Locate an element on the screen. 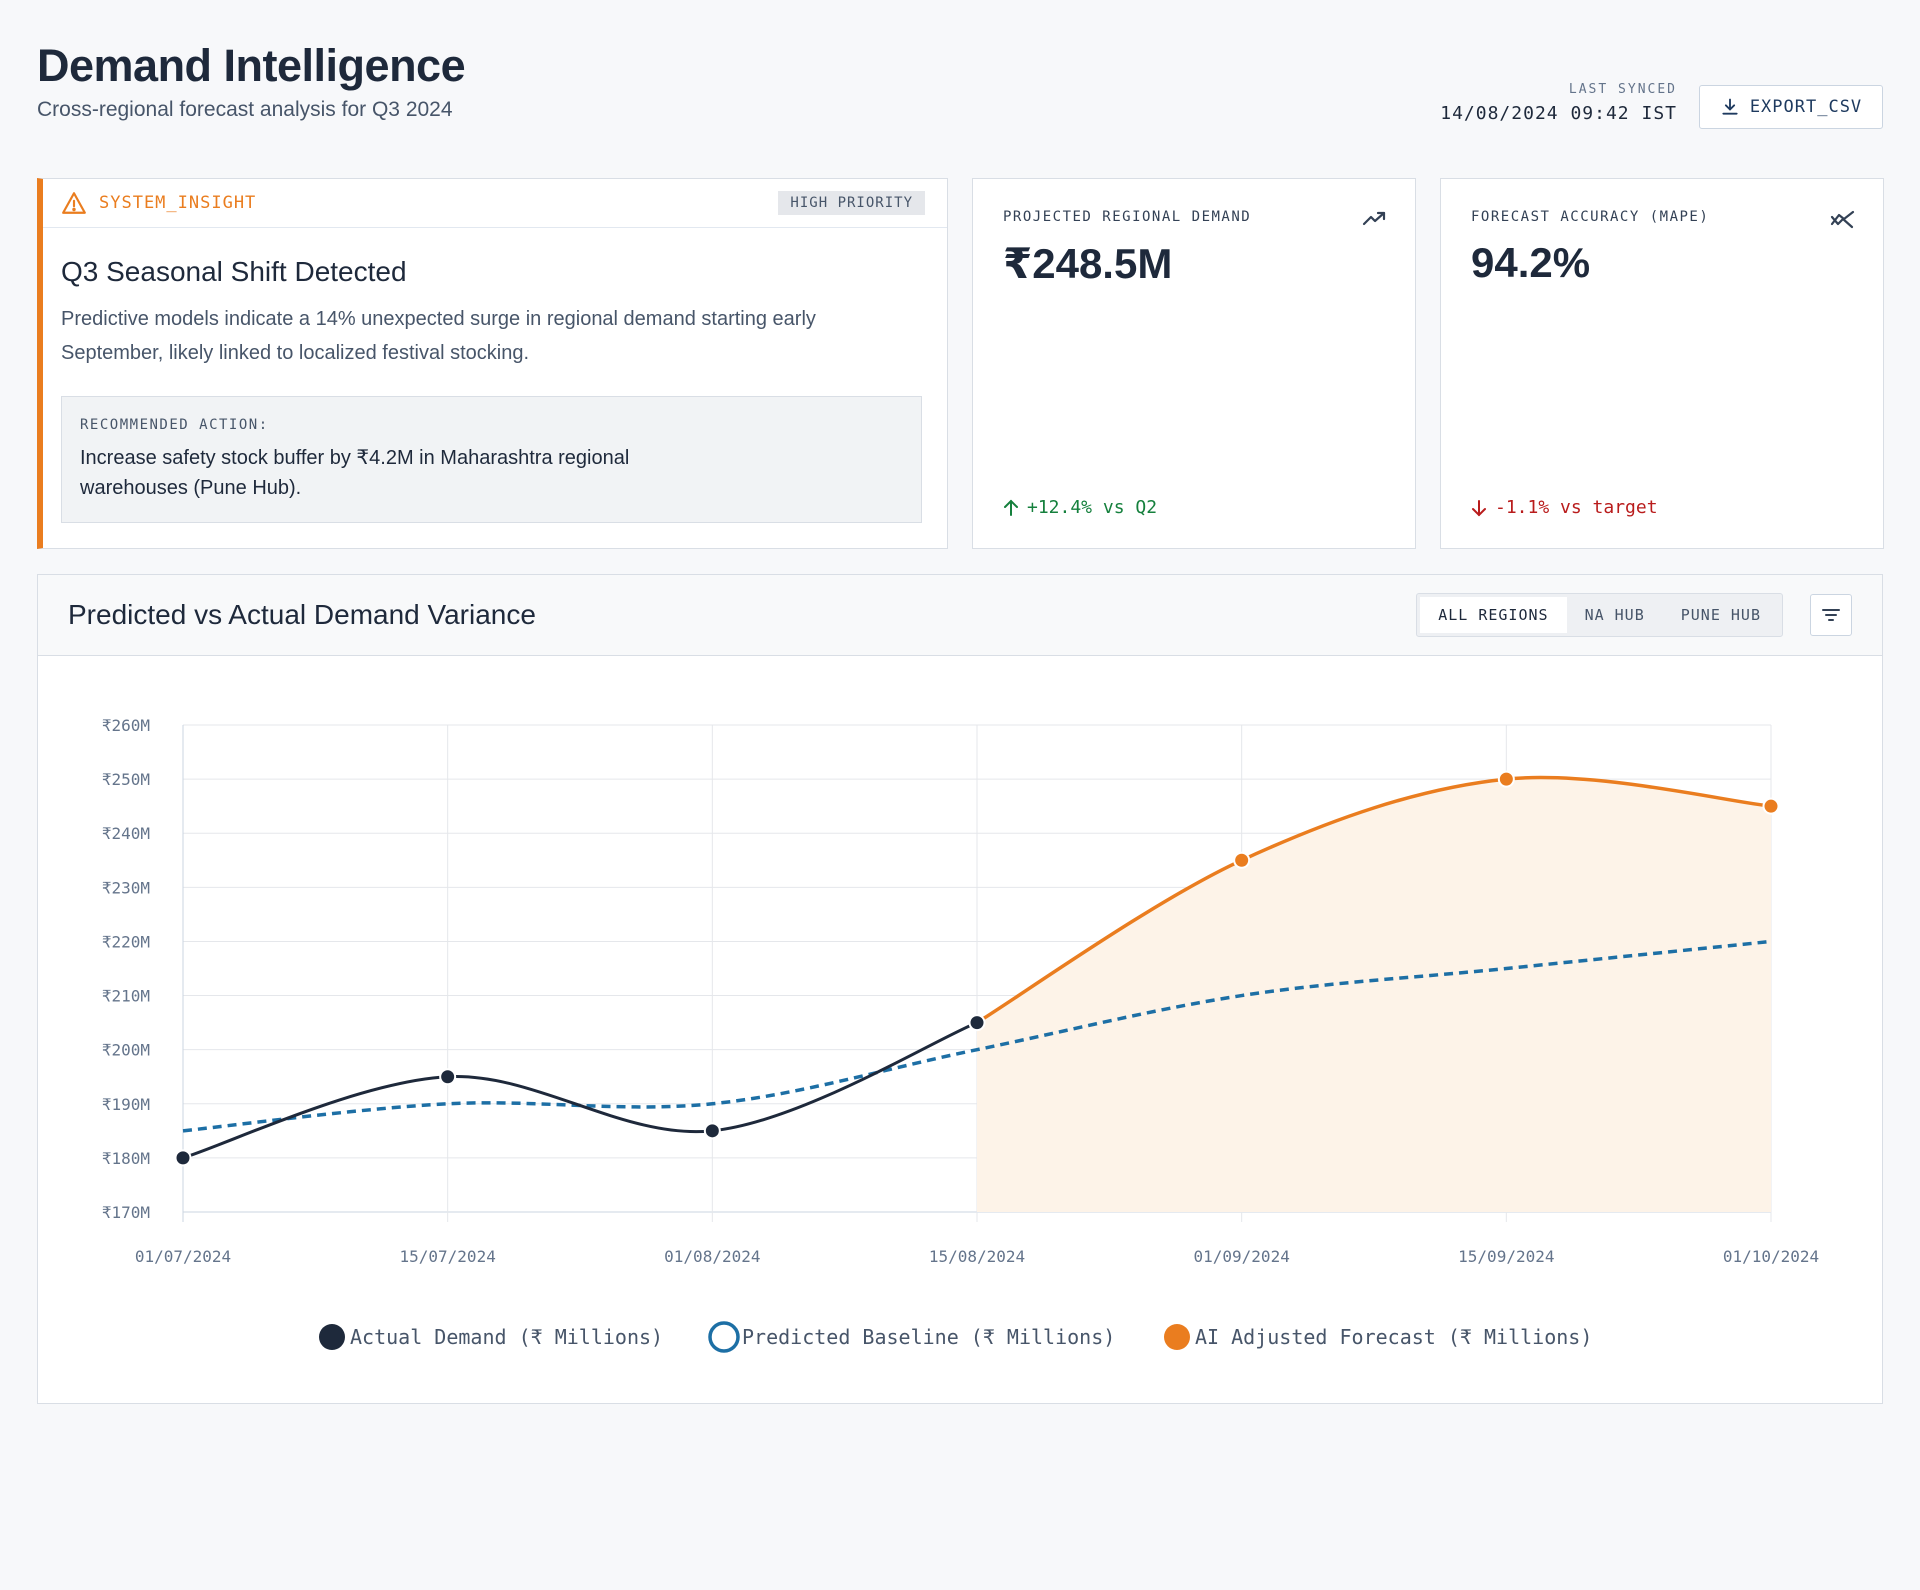  filter-na-hub: NA HUB is located at coordinates (1614, 615).